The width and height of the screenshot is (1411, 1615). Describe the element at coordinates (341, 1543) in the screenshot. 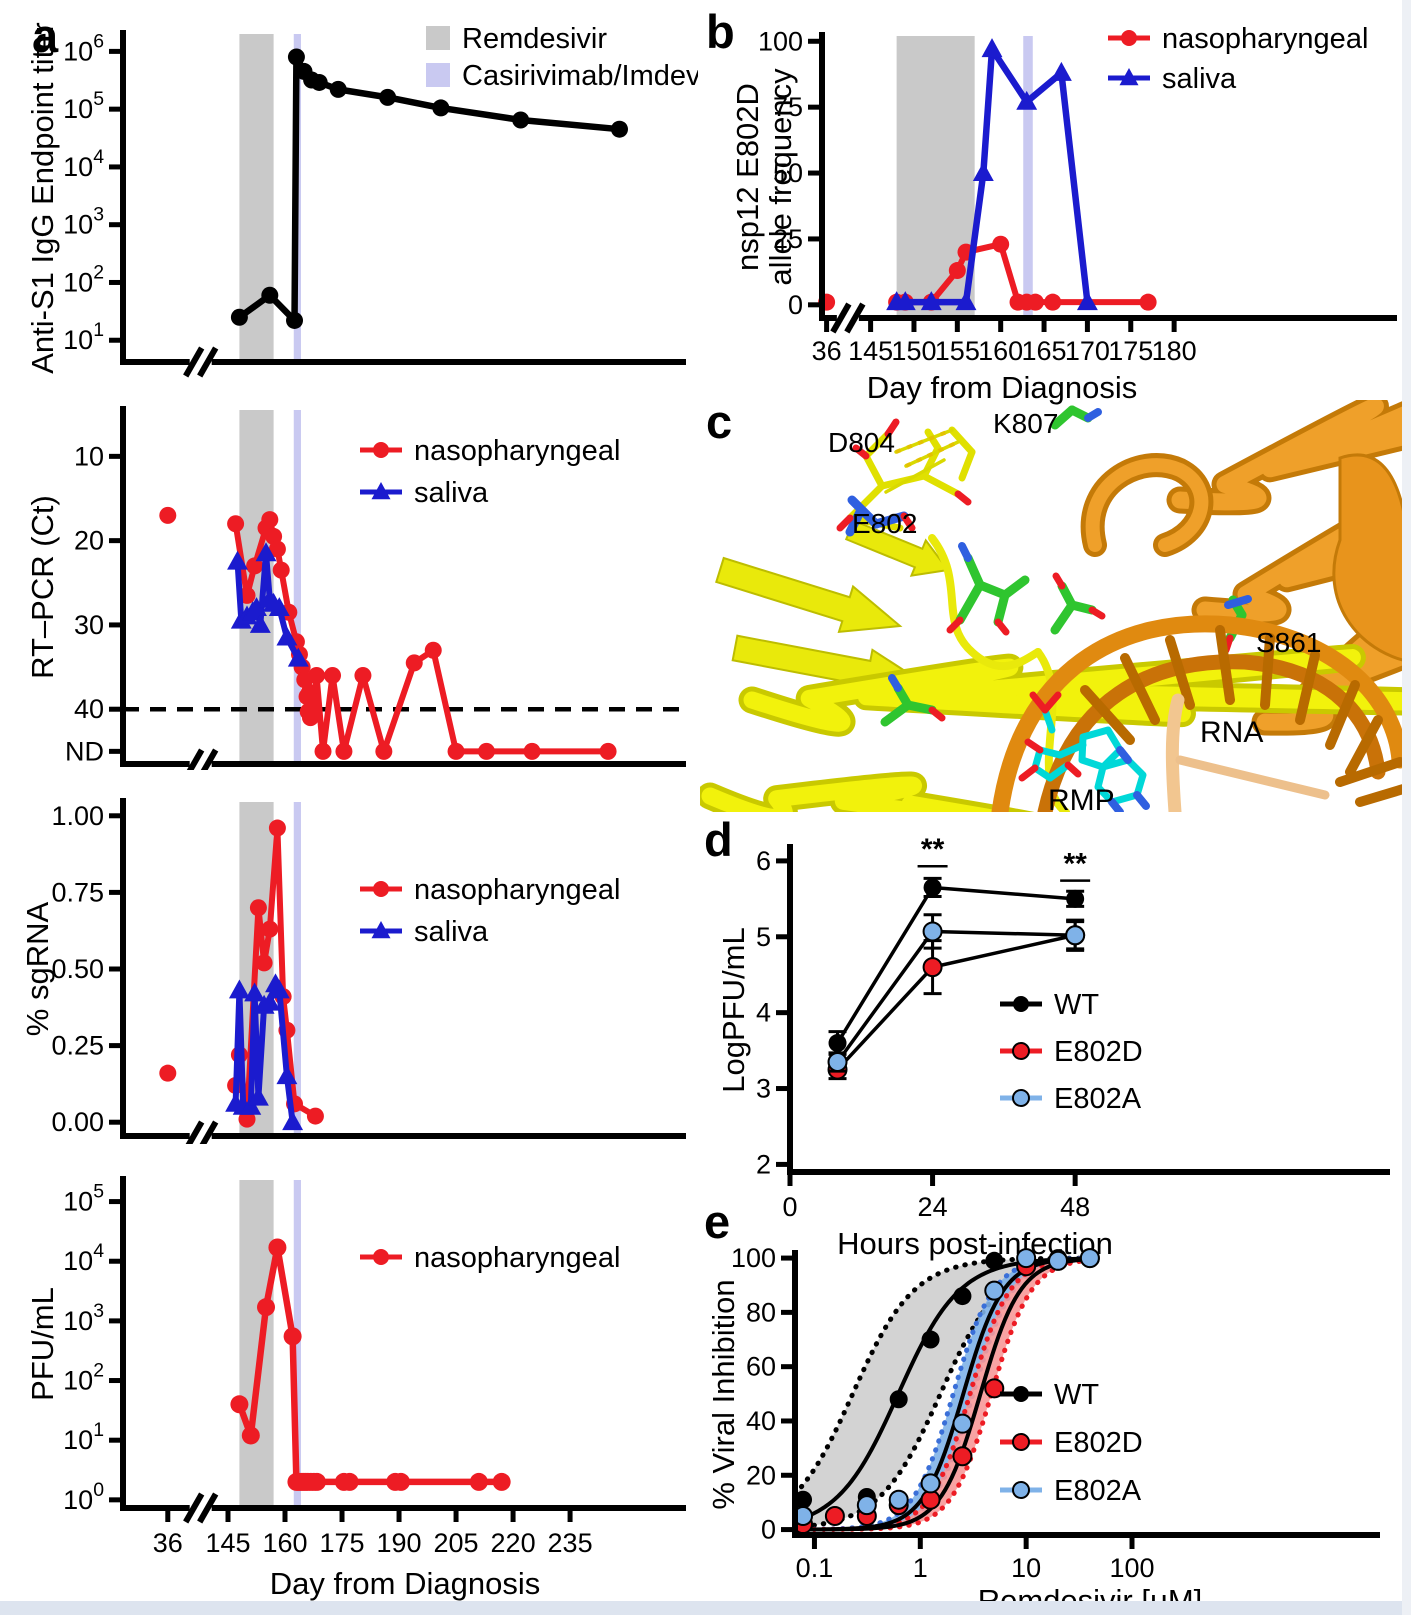

I see `tick-label: 175` at that location.